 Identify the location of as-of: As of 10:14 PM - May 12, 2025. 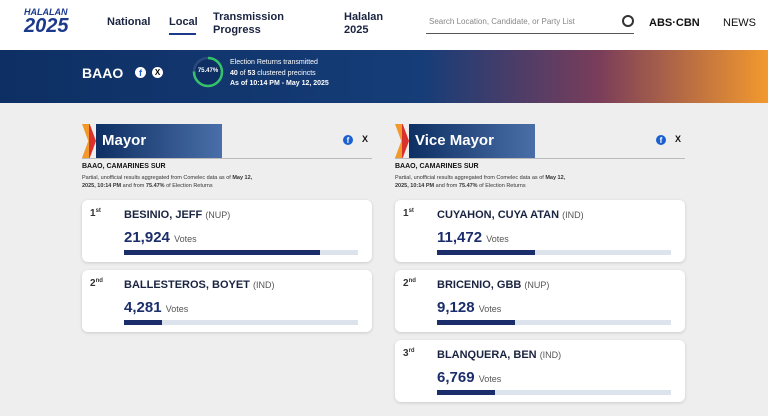
(279, 83).